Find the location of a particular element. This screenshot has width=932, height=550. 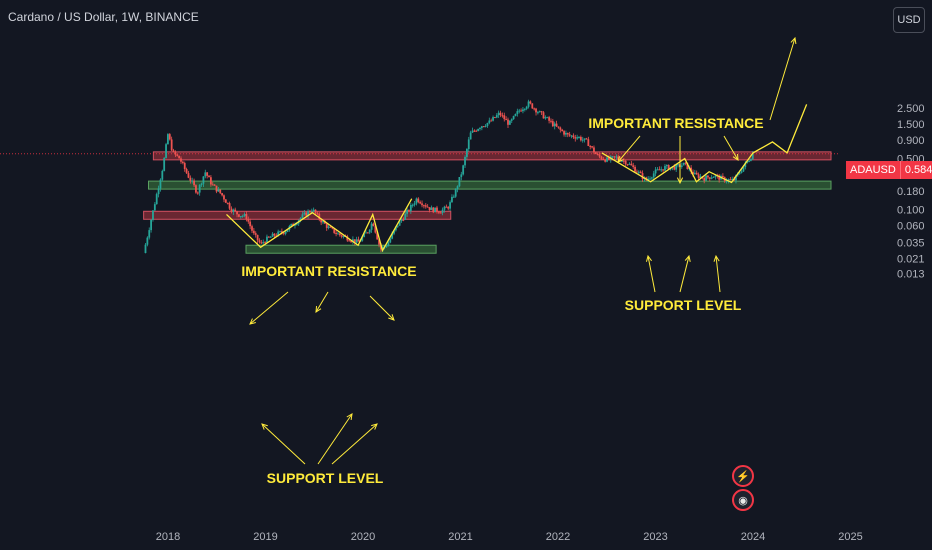

arrow-res-right is located at coordinates (382, 308).